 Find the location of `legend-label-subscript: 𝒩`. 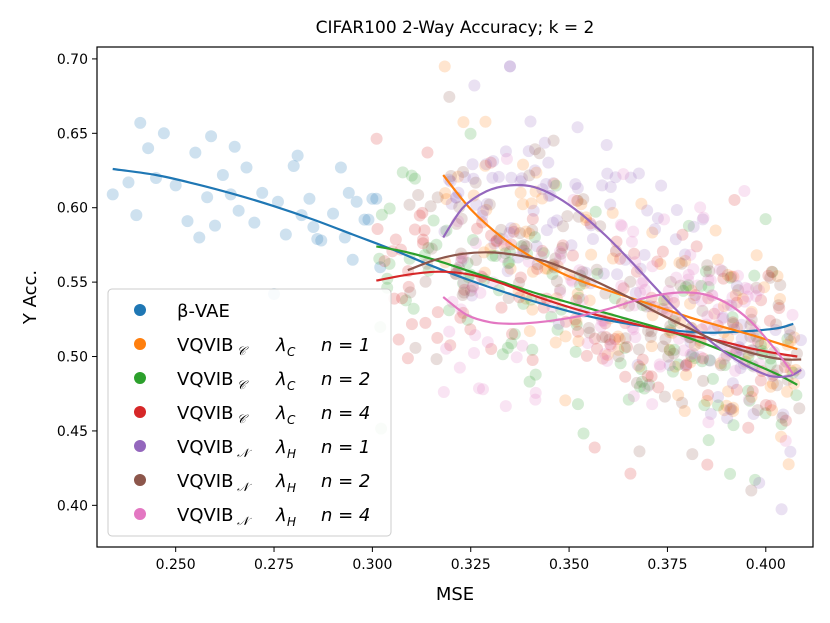

legend-label-subscript: 𝒩 is located at coordinates (244, 453).